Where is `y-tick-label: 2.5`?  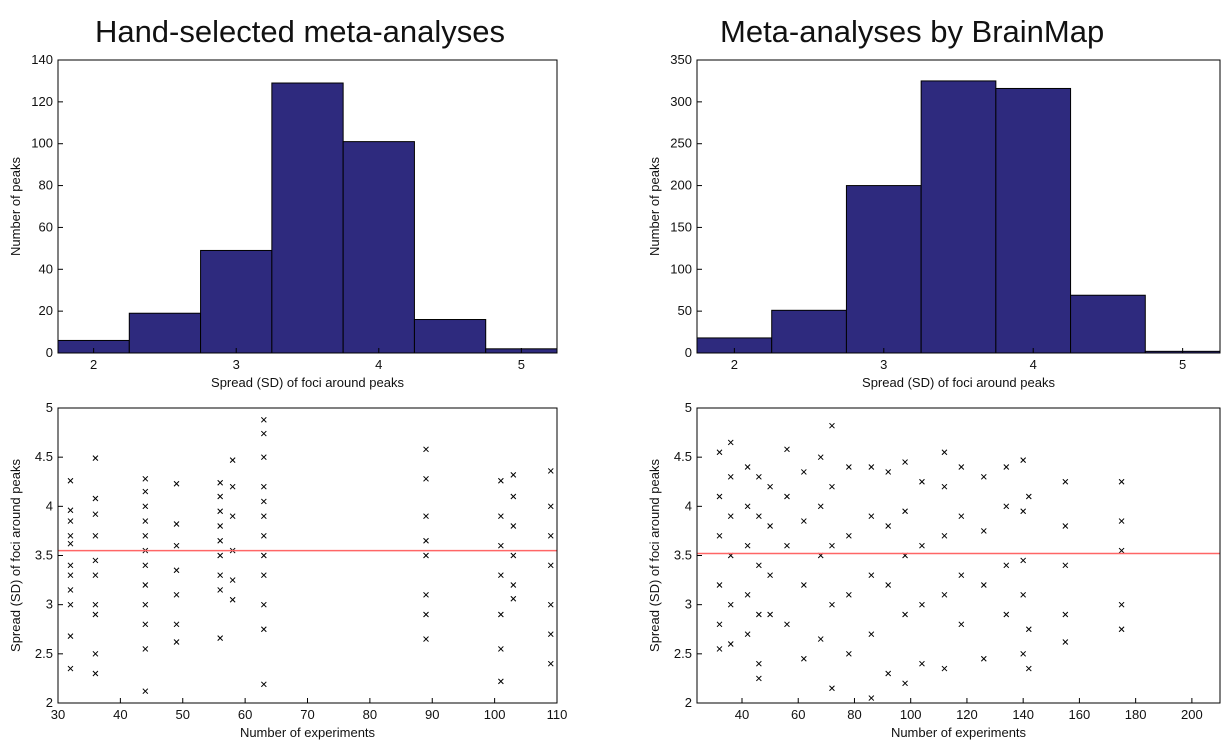 y-tick-label: 2.5 is located at coordinates (44, 653).